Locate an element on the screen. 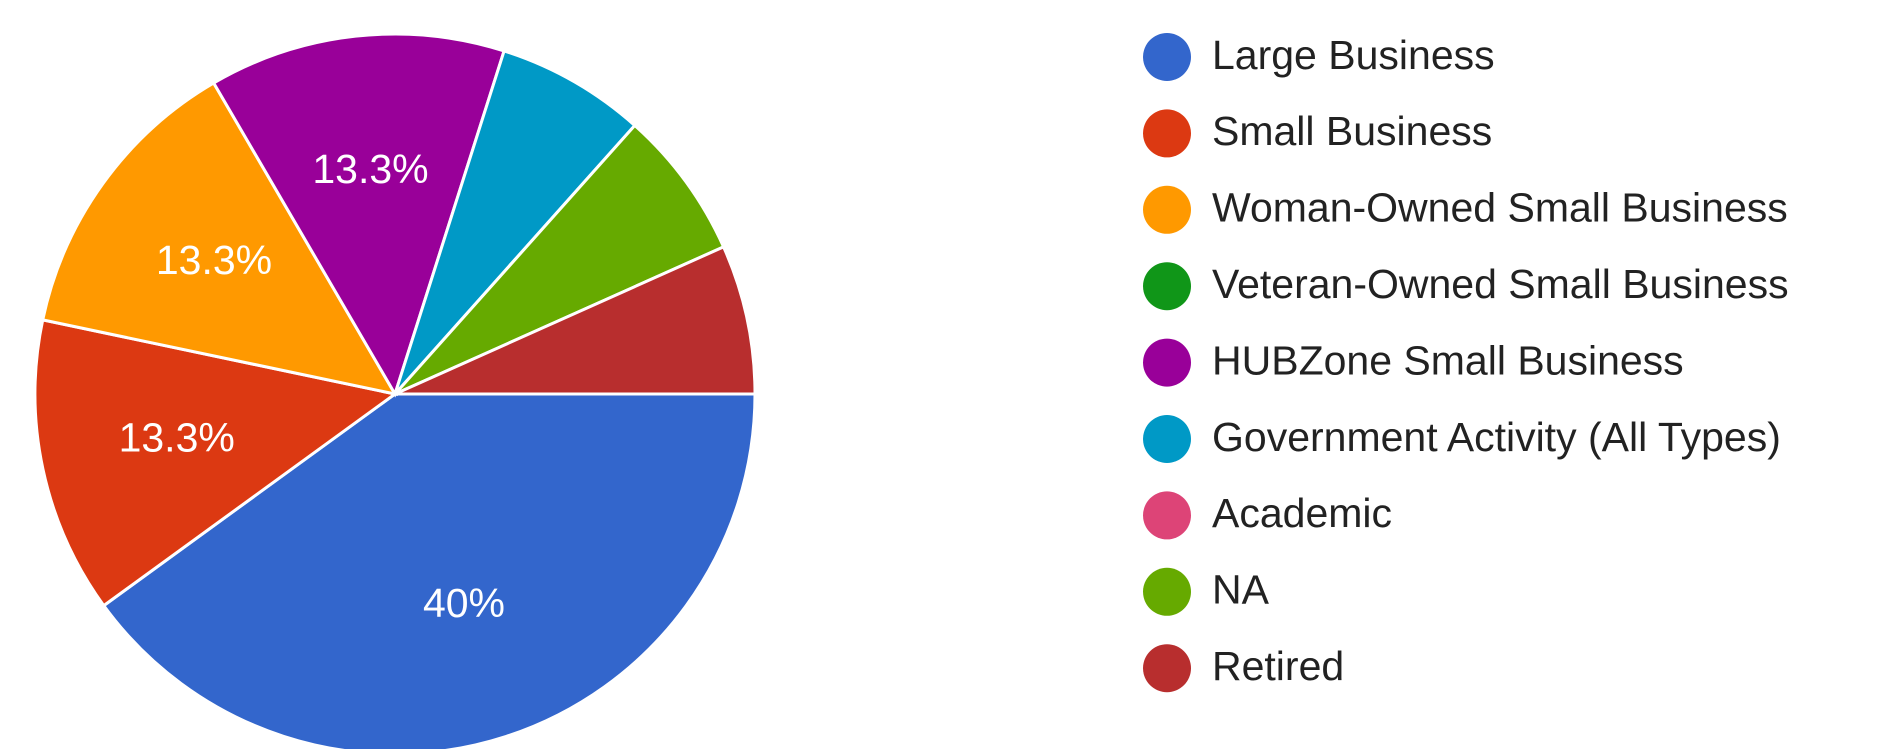 The height and width of the screenshot is (749, 1891). legend-label: Woman-Owned Small Business is located at coordinates (1500, 208).